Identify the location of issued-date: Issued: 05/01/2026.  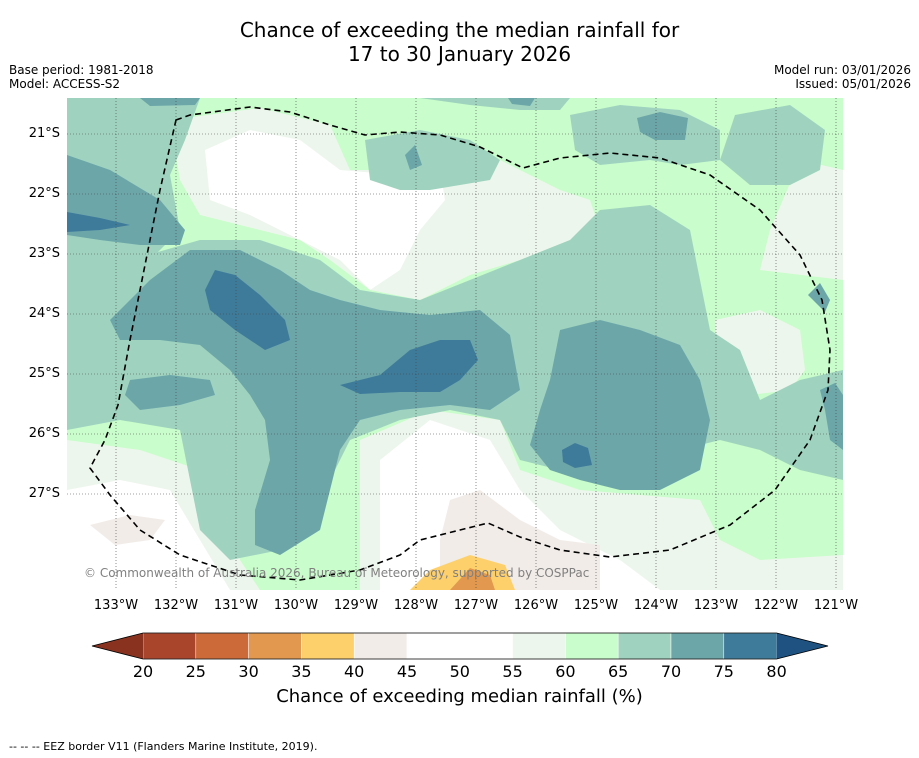
(853, 84).